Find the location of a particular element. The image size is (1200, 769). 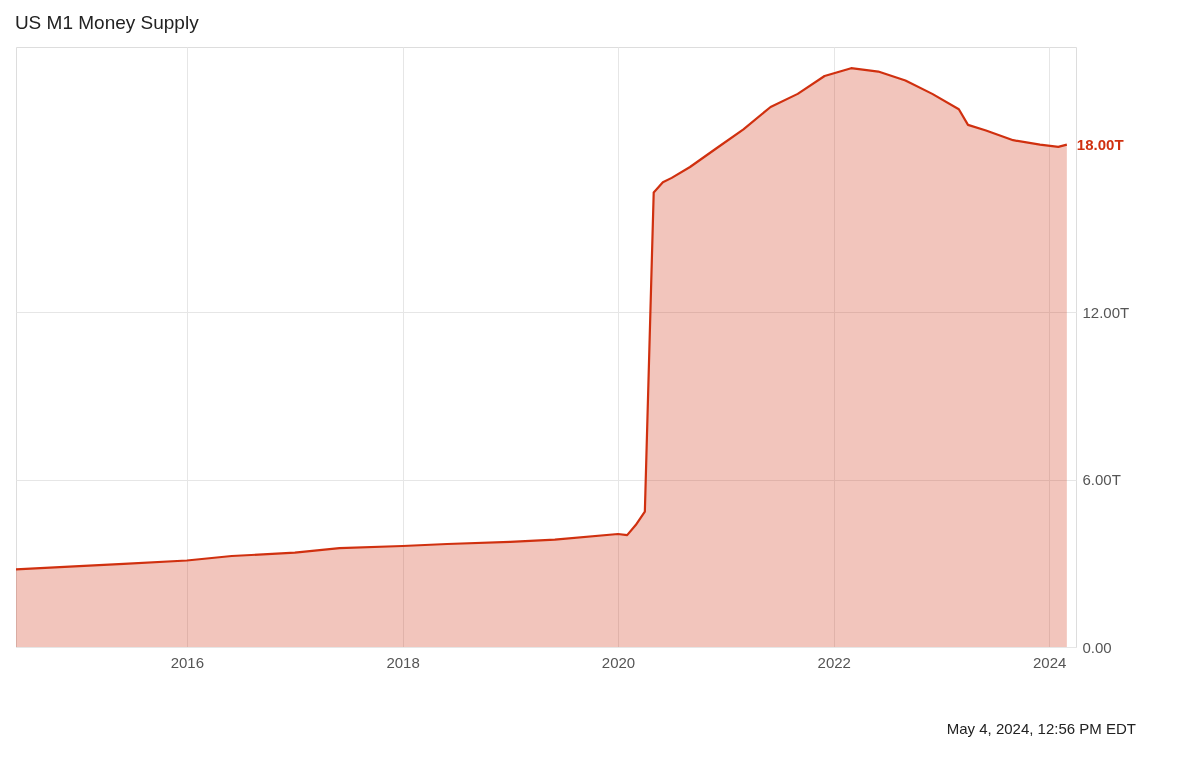

y-tick-label: 6.00T is located at coordinates (1101, 480).